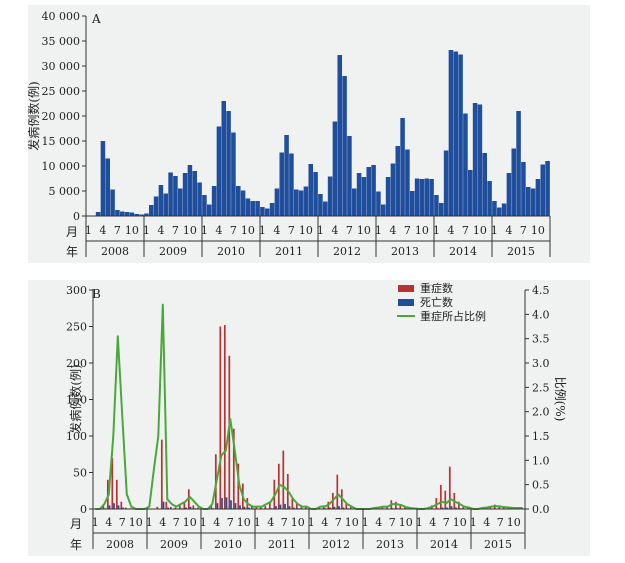  What do you see at coordinates (61, 141) in the screenshot?
I see `y-tick-label: 15 000` at bounding box center [61, 141].